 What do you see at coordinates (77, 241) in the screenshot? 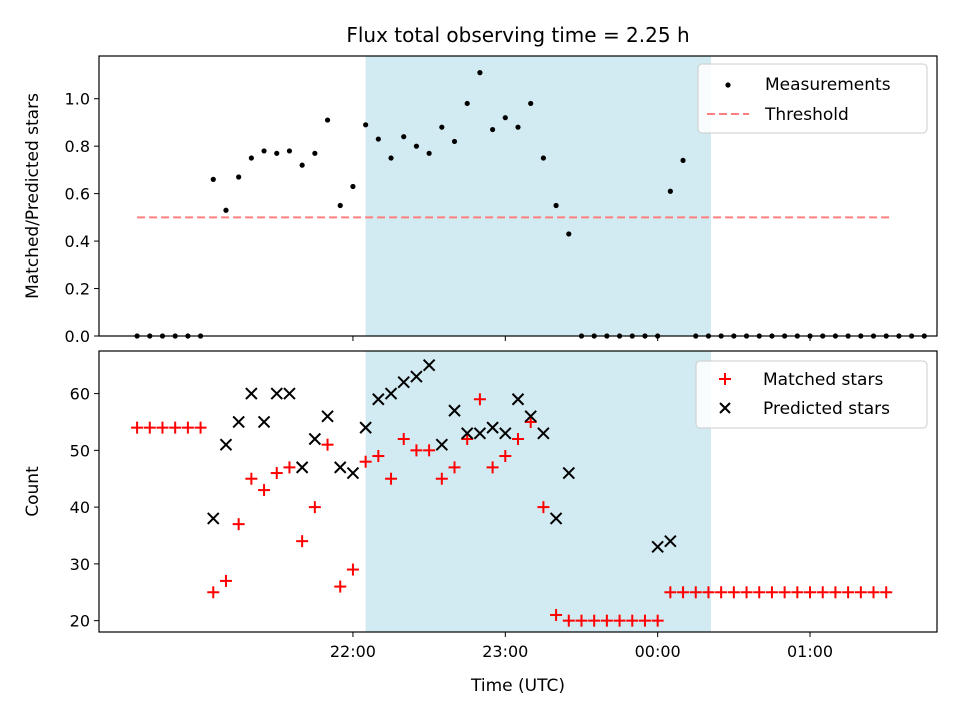
I see `y-tick-label: 0.4` at bounding box center [77, 241].